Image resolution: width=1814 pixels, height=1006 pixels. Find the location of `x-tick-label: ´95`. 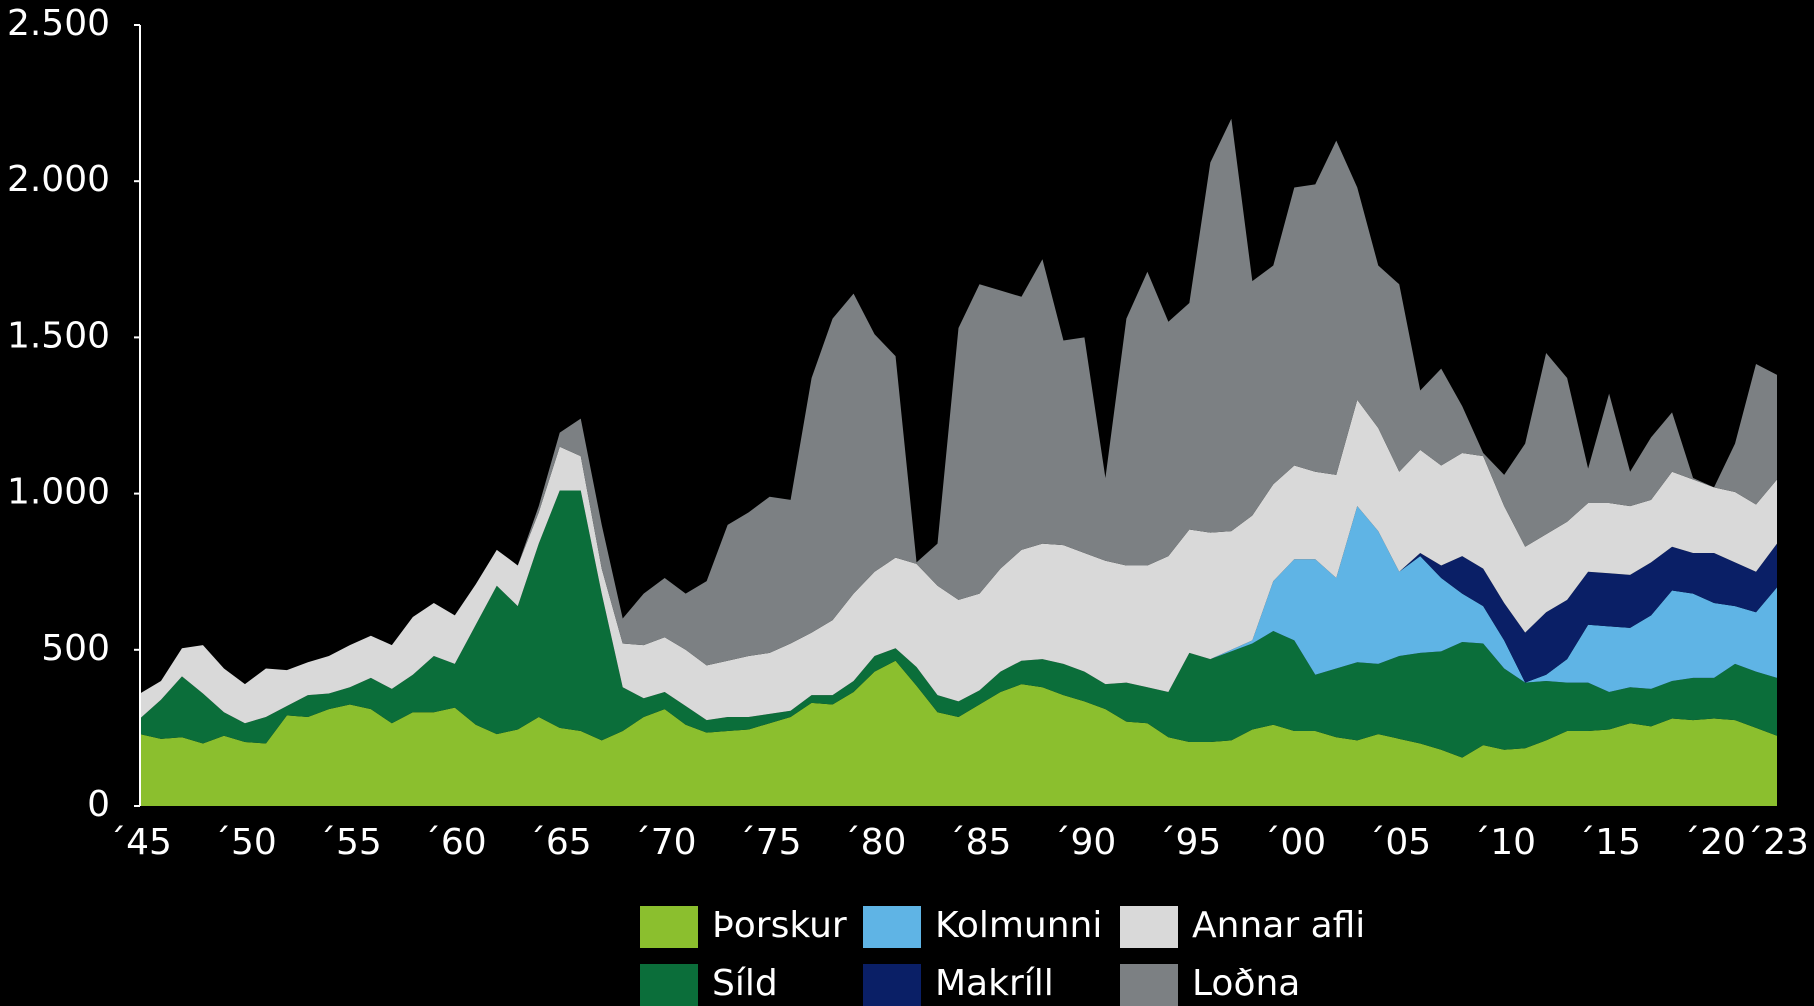

x-tick-label: ´95 is located at coordinates (1189, 842).